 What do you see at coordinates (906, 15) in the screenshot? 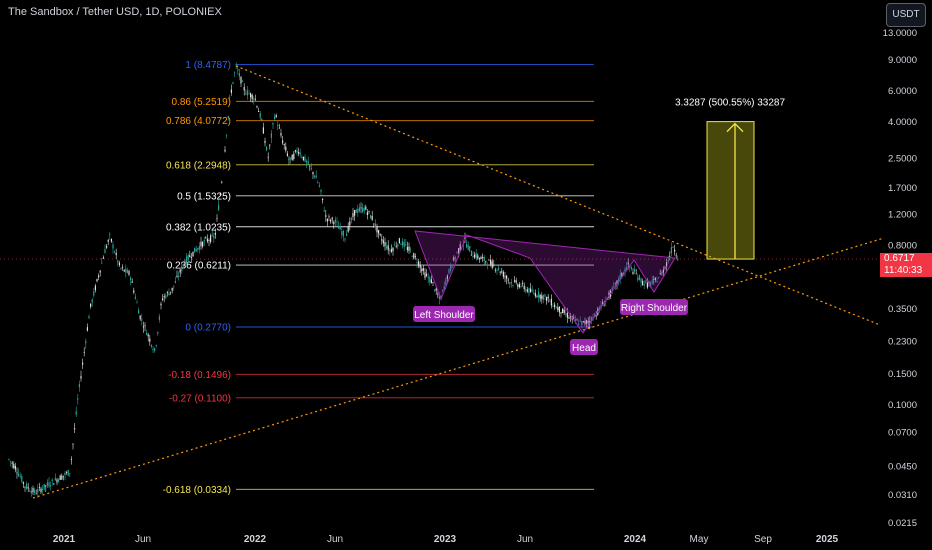
I see `currency-button: USDT` at bounding box center [906, 15].